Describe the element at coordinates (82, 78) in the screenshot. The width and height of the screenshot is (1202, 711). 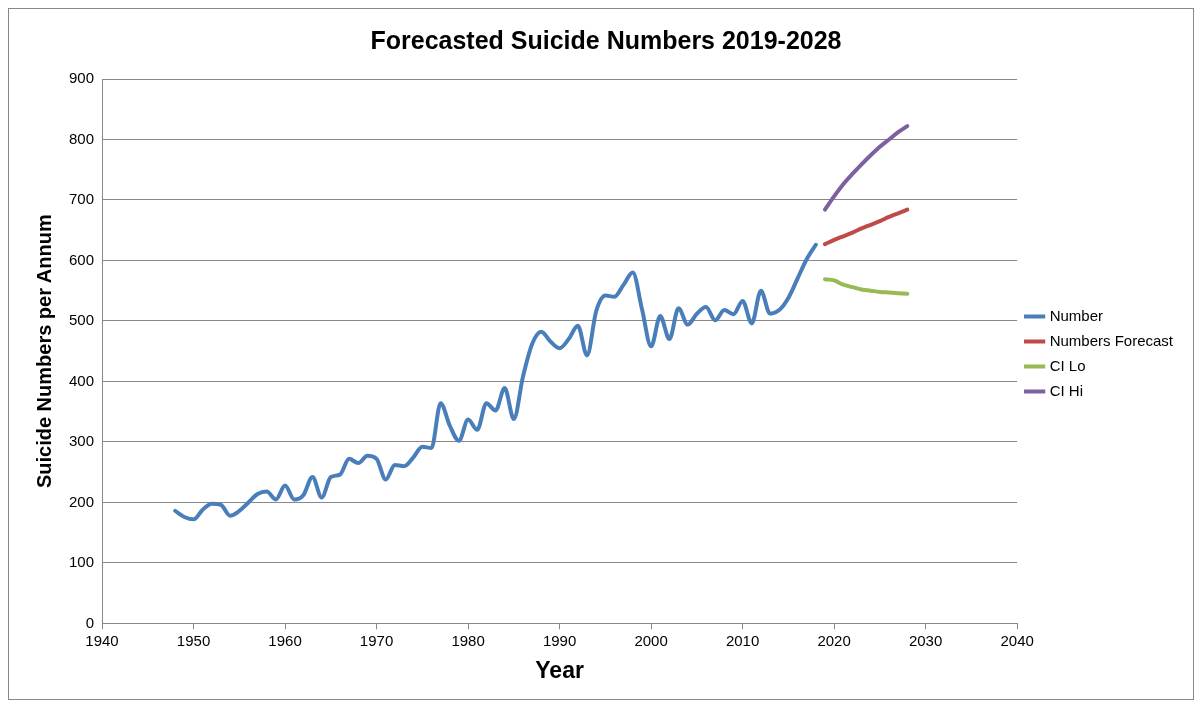
I see `y-tick-label: 900` at that location.